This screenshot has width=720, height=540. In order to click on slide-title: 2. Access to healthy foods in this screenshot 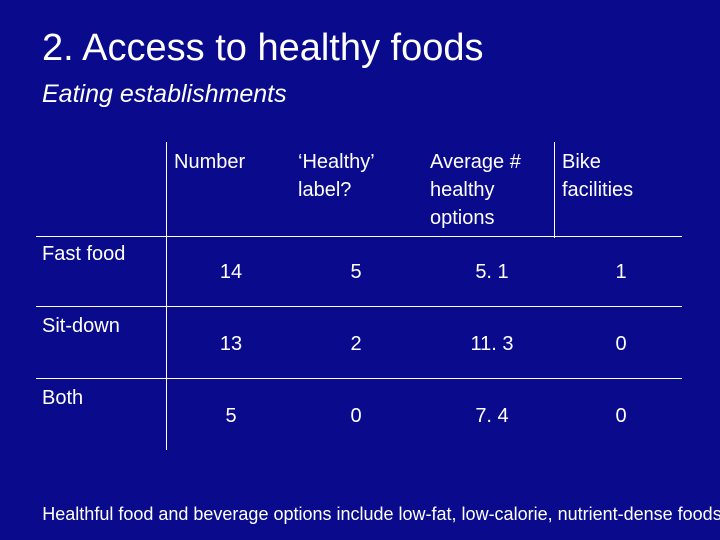, I will do `click(263, 48)`.